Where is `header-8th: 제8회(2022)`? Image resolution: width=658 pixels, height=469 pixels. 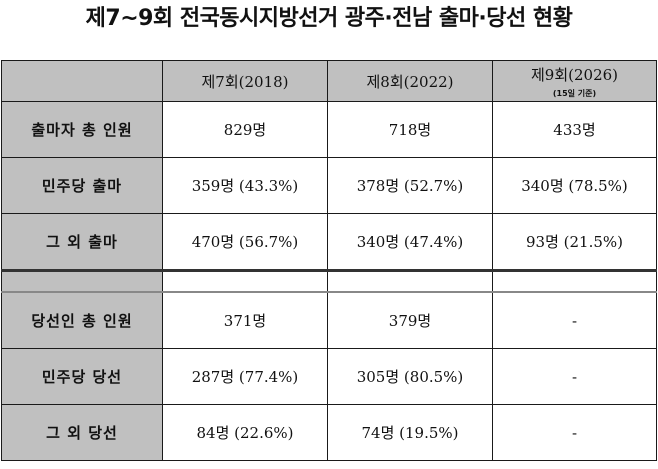
header-8th: 제8회(2022) is located at coordinates (410, 81).